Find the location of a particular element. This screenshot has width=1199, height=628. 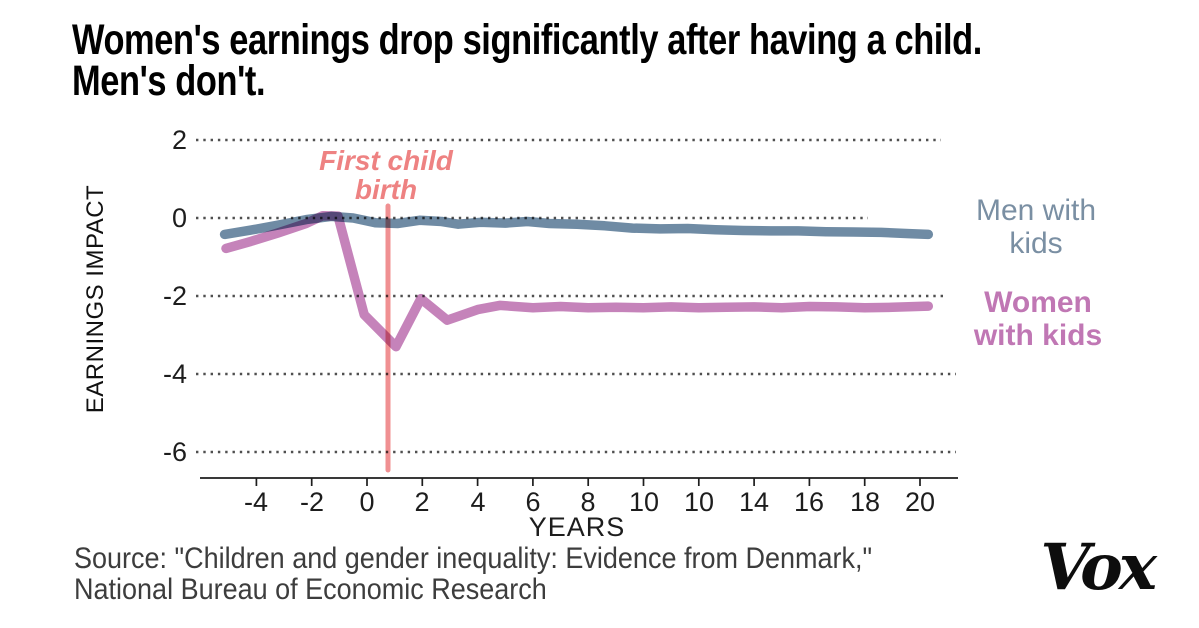

event-annotation-line-1: First child is located at coordinates (386, 160).